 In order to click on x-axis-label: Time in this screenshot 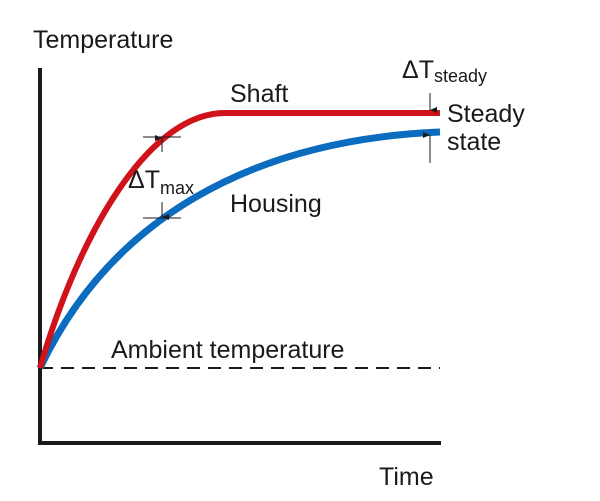, I will do `click(406, 477)`.